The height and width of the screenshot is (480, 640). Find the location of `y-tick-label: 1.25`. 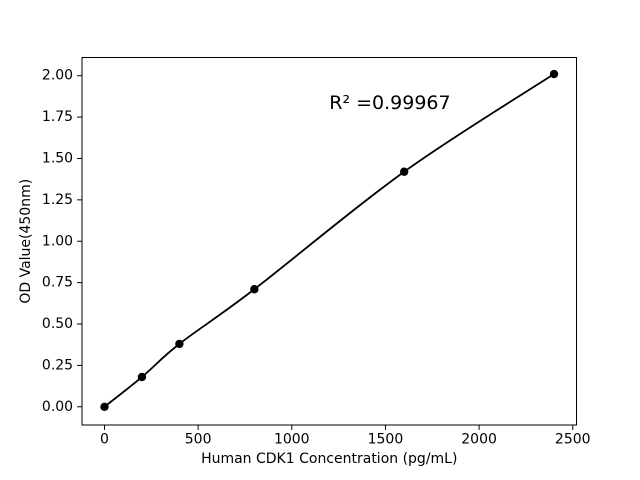

y-tick-label: 1.25 is located at coordinates (57, 200).